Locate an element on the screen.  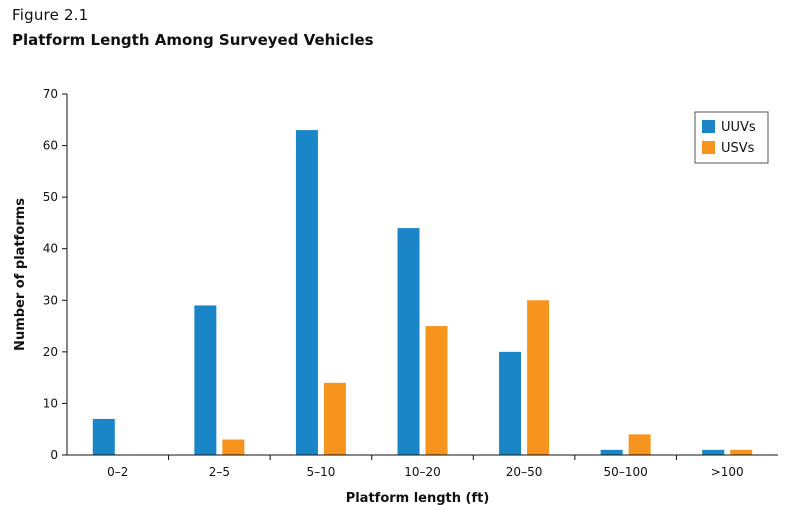
bar-uuvs-50–100 is located at coordinates (611, 452).